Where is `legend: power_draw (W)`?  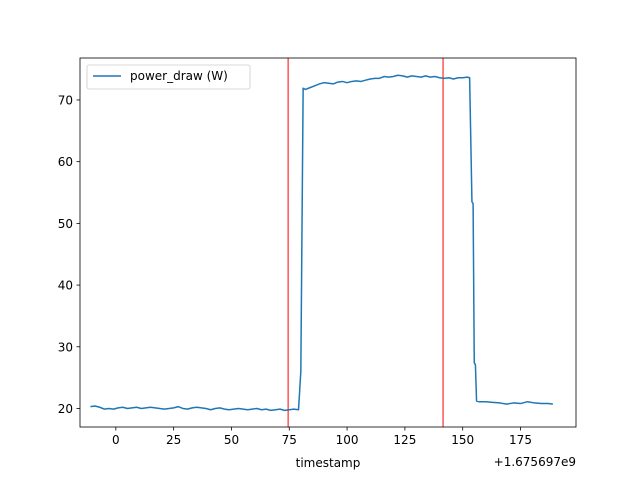
legend: power_draw (W) is located at coordinates (168, 77).